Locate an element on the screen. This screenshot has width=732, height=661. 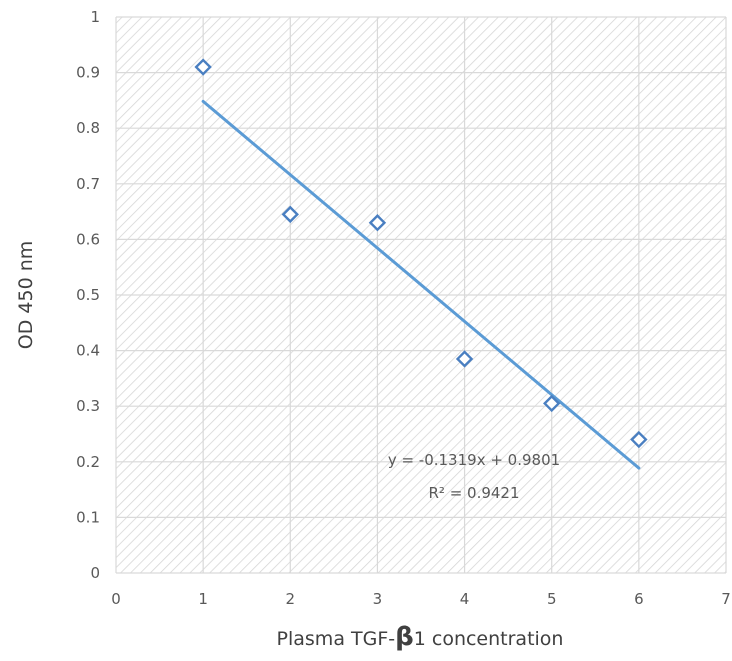
x-tick-label: 5 is located at coordinates (552, 599).